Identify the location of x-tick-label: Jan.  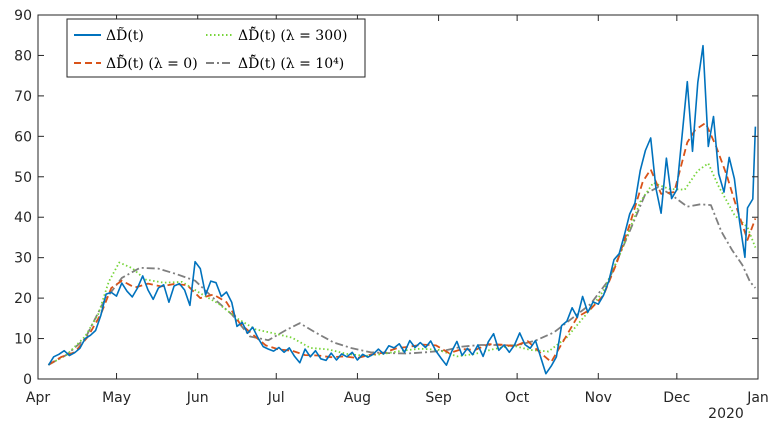
(757, 398).